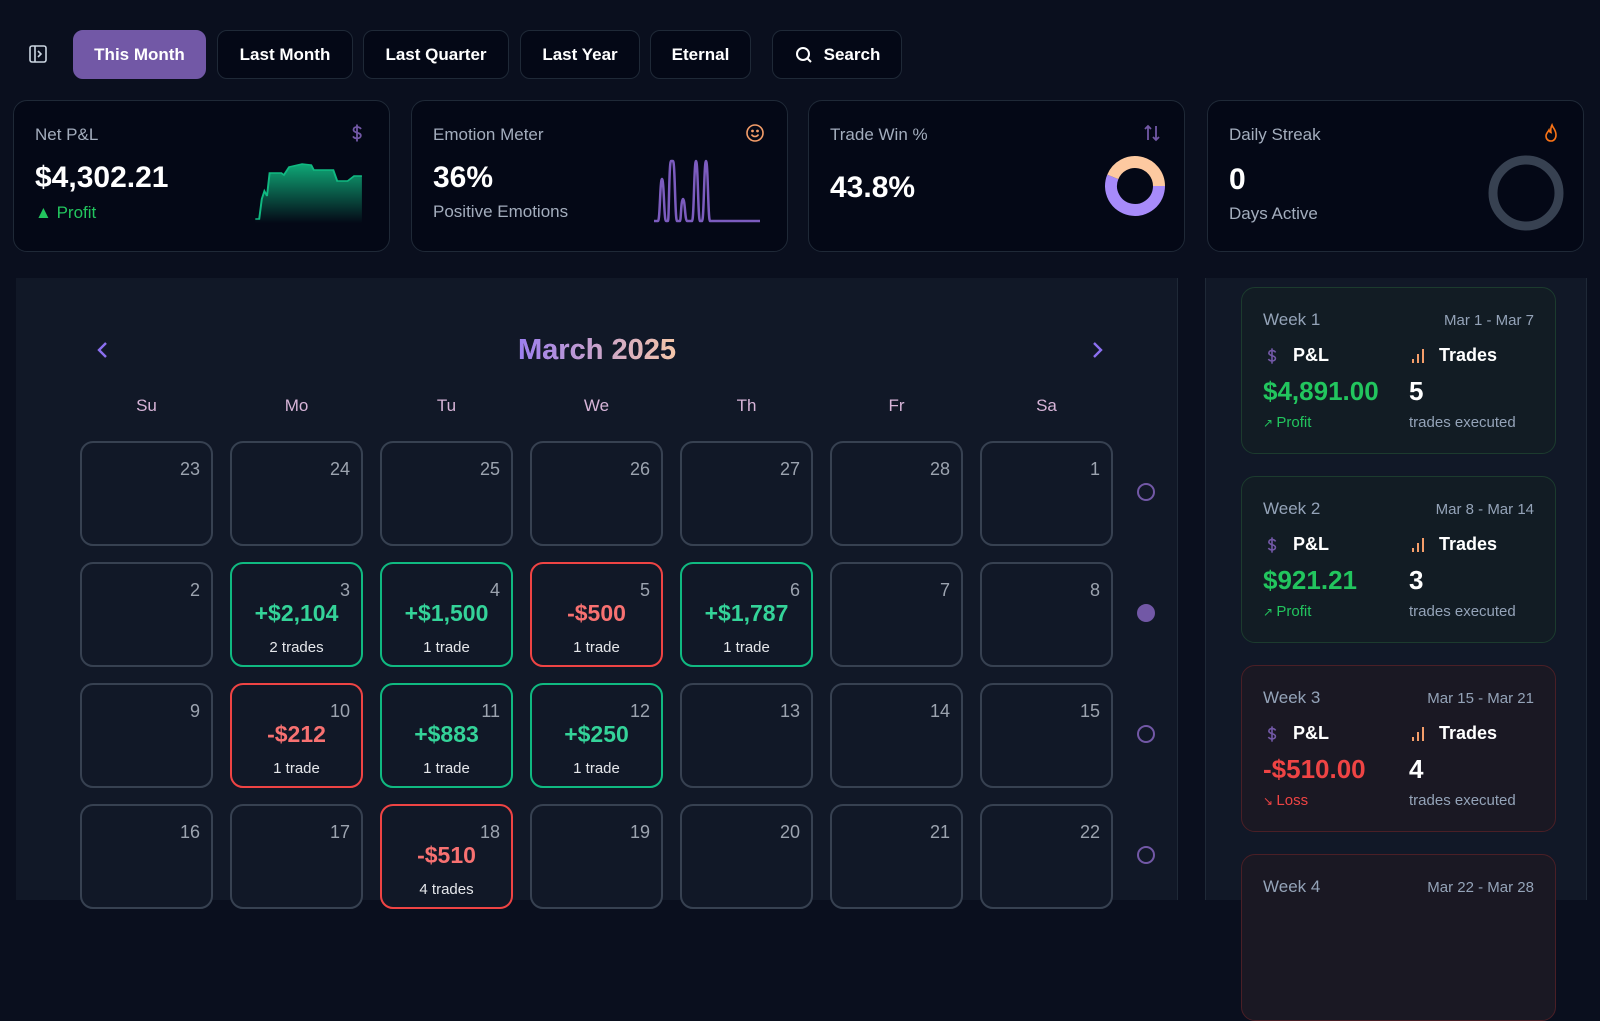 The width and height of the screenshot is (1600, 1021). I want to click on weekday-header: We, so click(596, 405).